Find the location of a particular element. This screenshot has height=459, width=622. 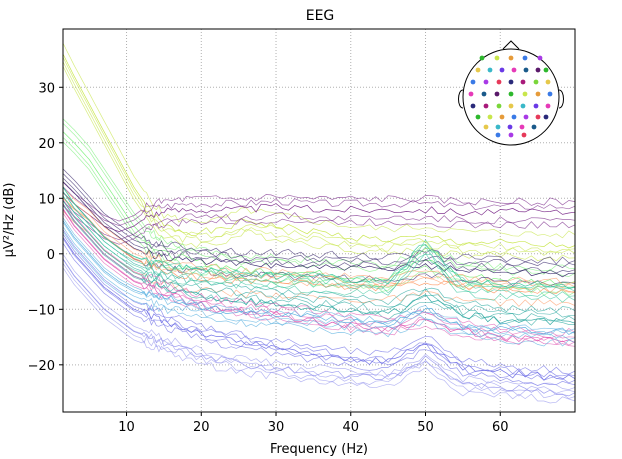

y-tick-label: 0 is located at coordinates (51, 255).